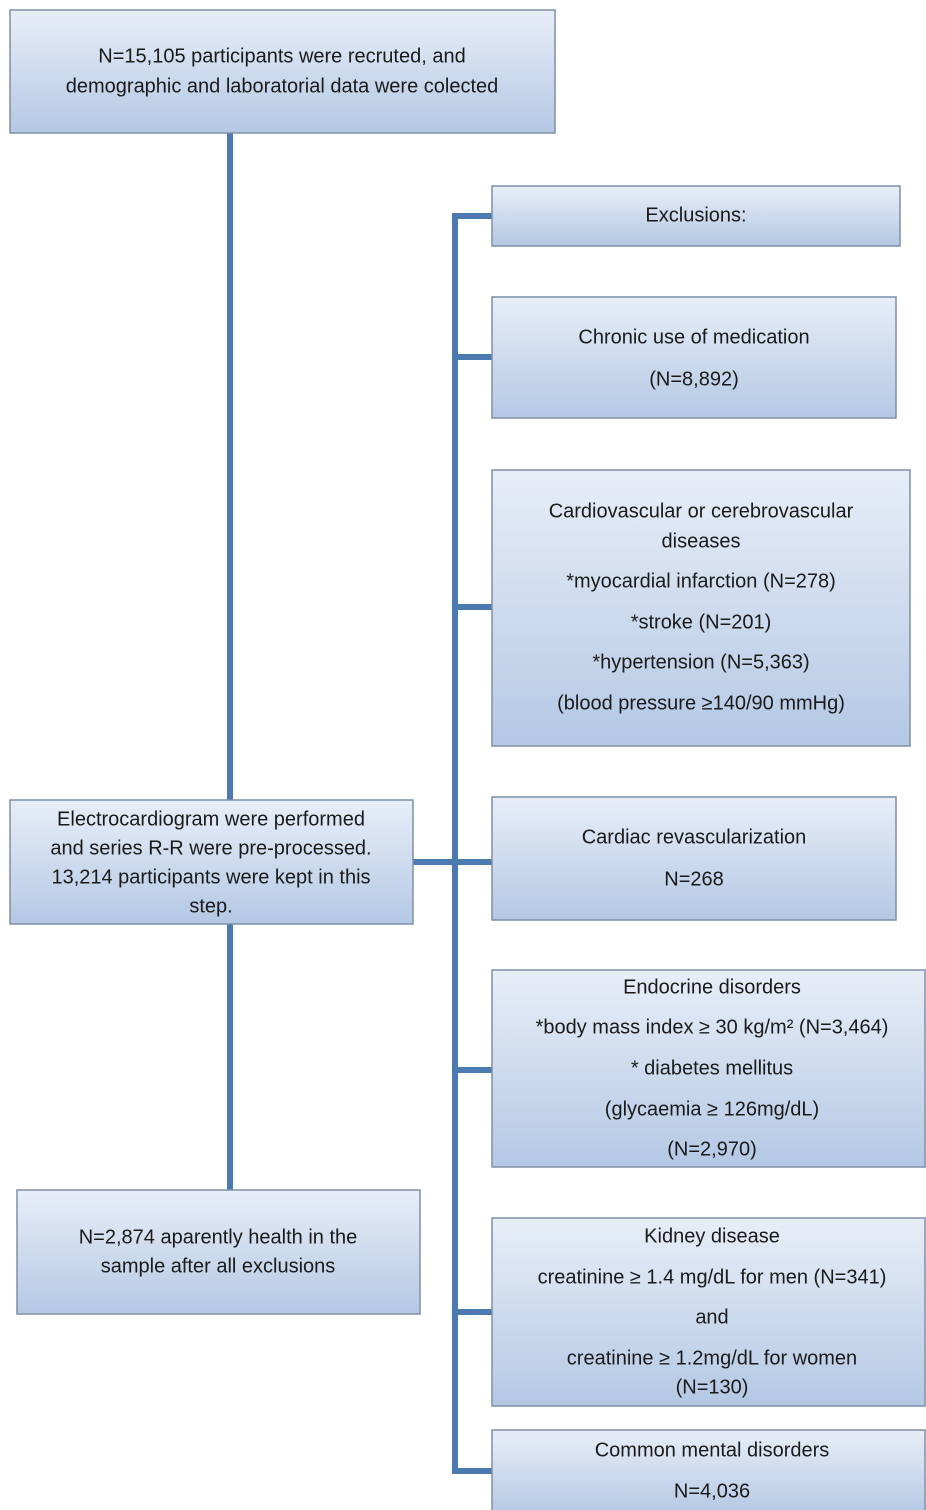  What do you see at coordinates (701, 581) in the screenshot?
I see `node-text: *myocardial infarction (N=278)` at bounding box center [701, 581].